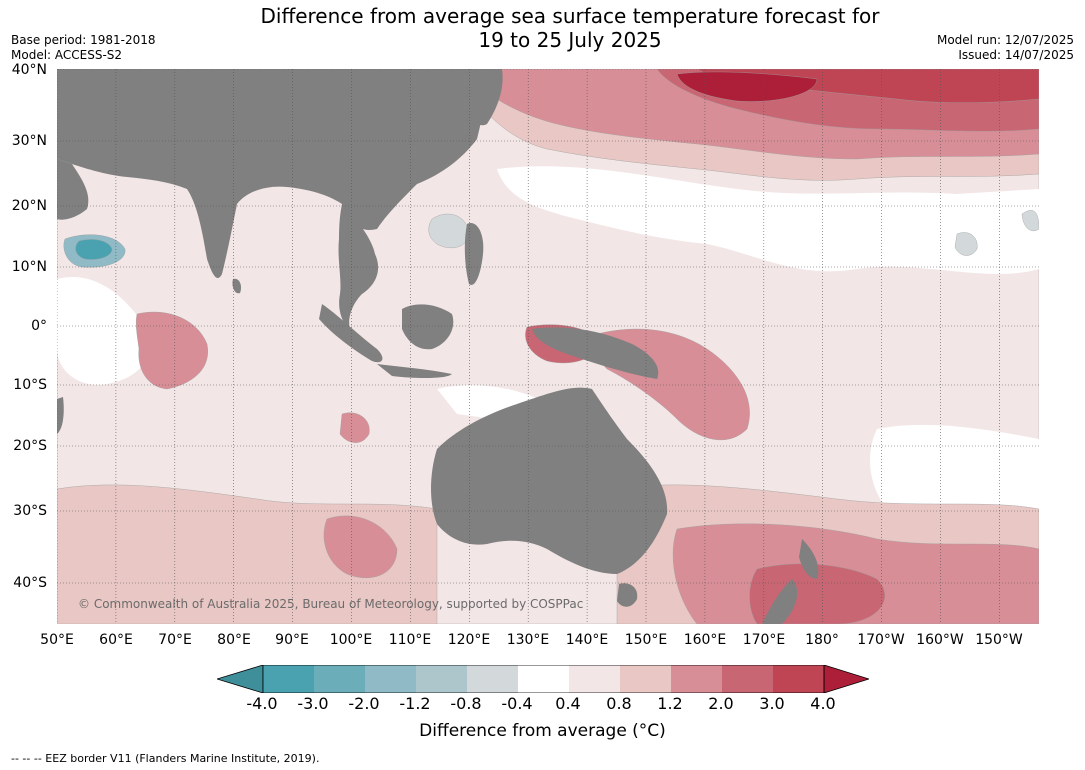  I want to click on colorbar-tick: 1.2, so click(670, 703).